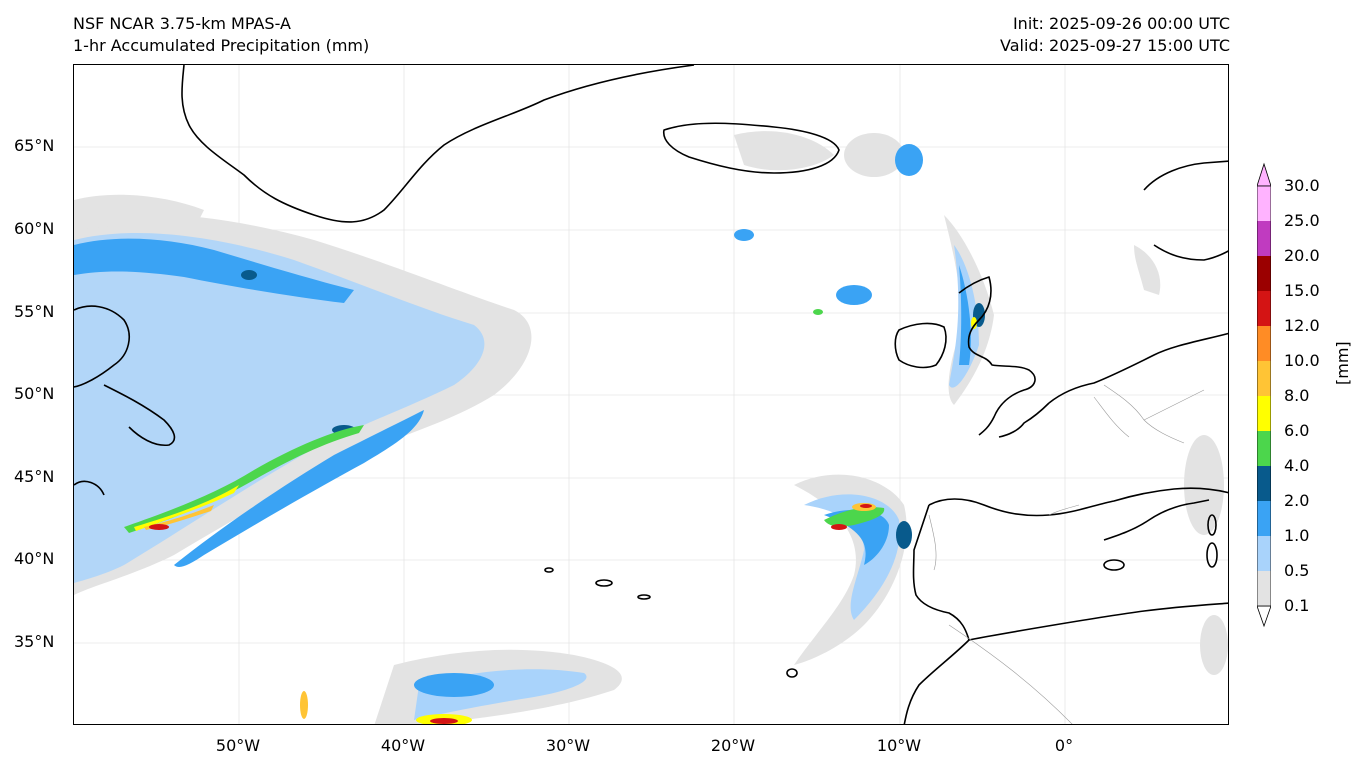  I want to click on colorbar-bin-4.0-6.0, so click(1264, 448).